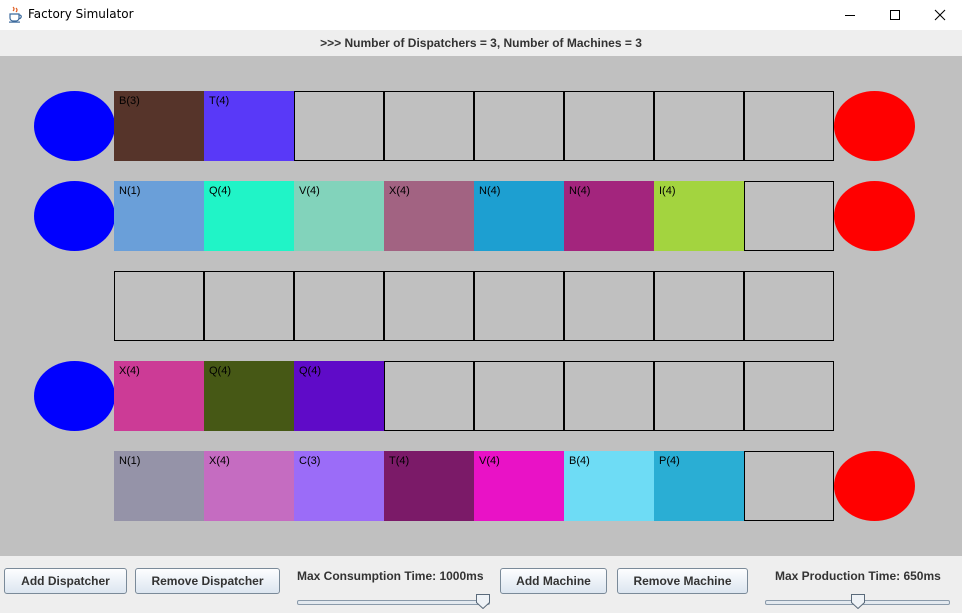  Describe the element at coordinates (81, 14) in the screenshot. I see `window-title: Factory Simulator` at that location.